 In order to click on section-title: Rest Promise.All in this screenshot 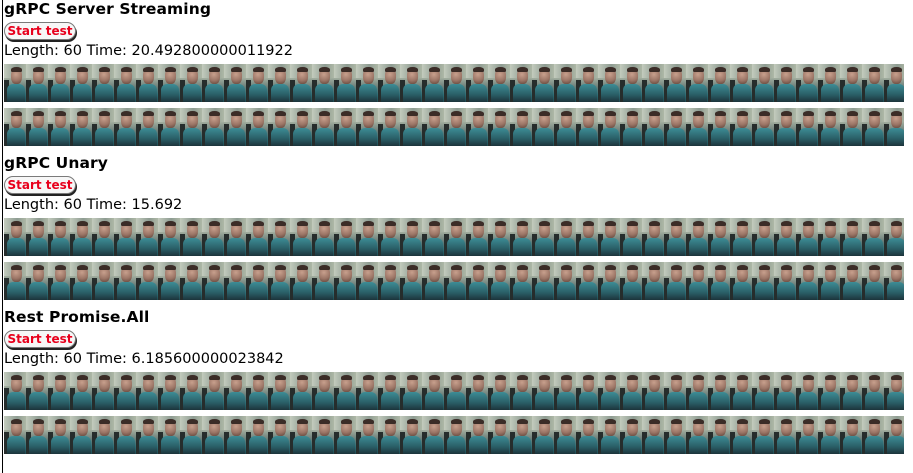, I will do `click(77, 317)`.